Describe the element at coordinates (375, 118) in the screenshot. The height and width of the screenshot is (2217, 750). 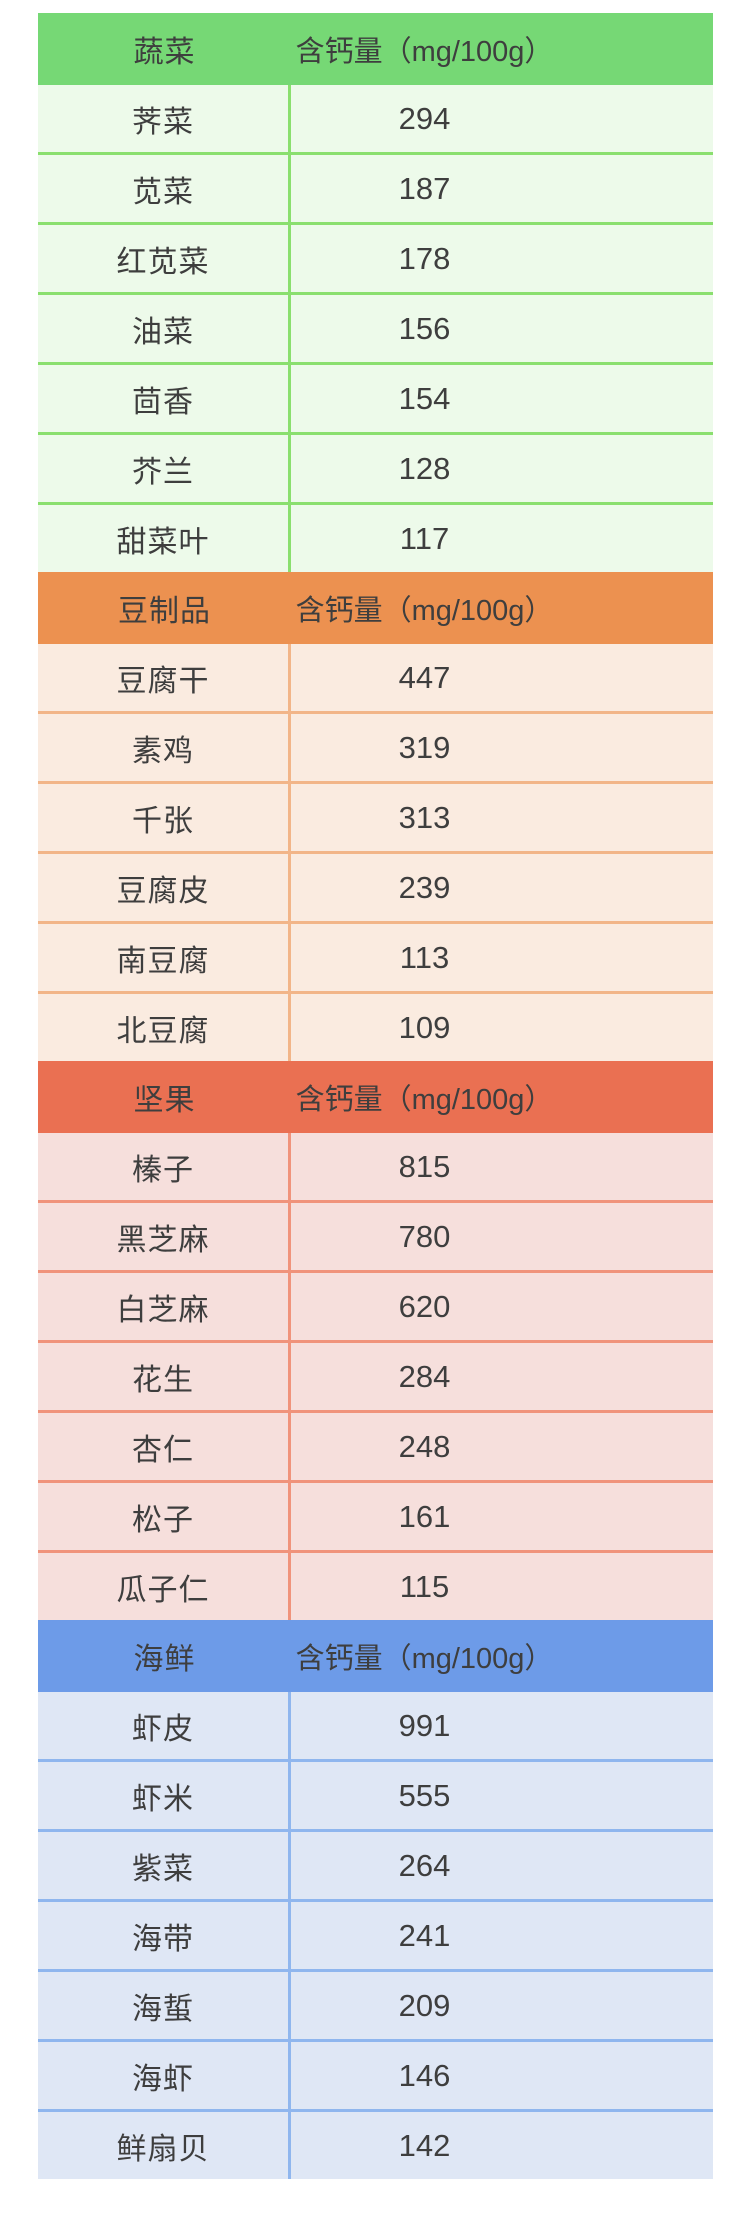
I see `table-row: 荠菜 294` at that location.